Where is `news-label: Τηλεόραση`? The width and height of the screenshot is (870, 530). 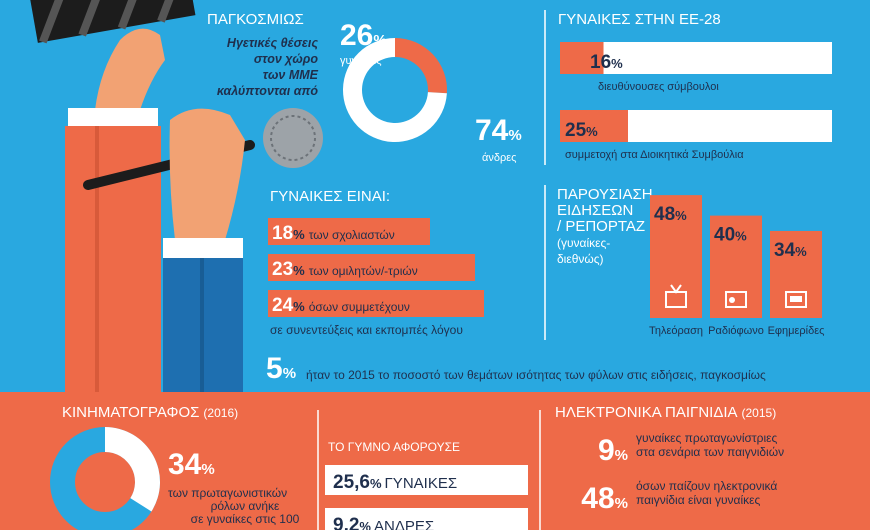
news-label: Τηλεόραση is located at coordinates (676, 331).